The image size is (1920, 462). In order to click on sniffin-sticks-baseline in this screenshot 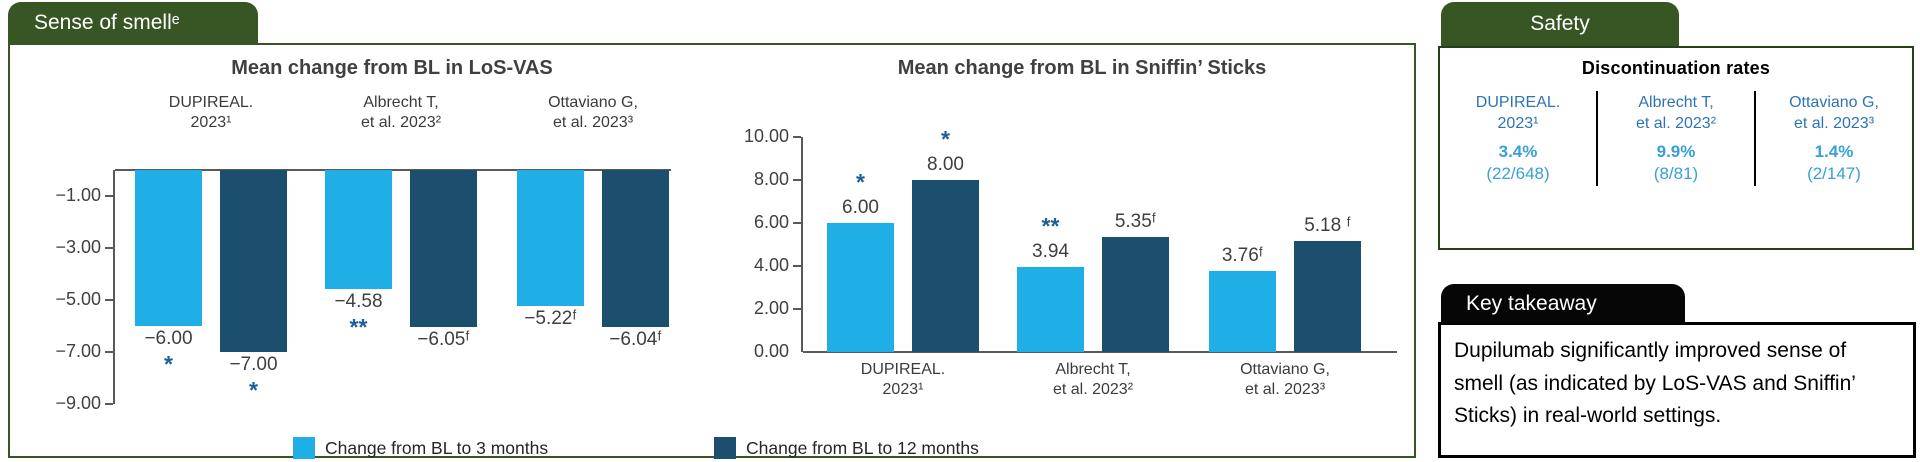, I will do `click(1100, 352)`.